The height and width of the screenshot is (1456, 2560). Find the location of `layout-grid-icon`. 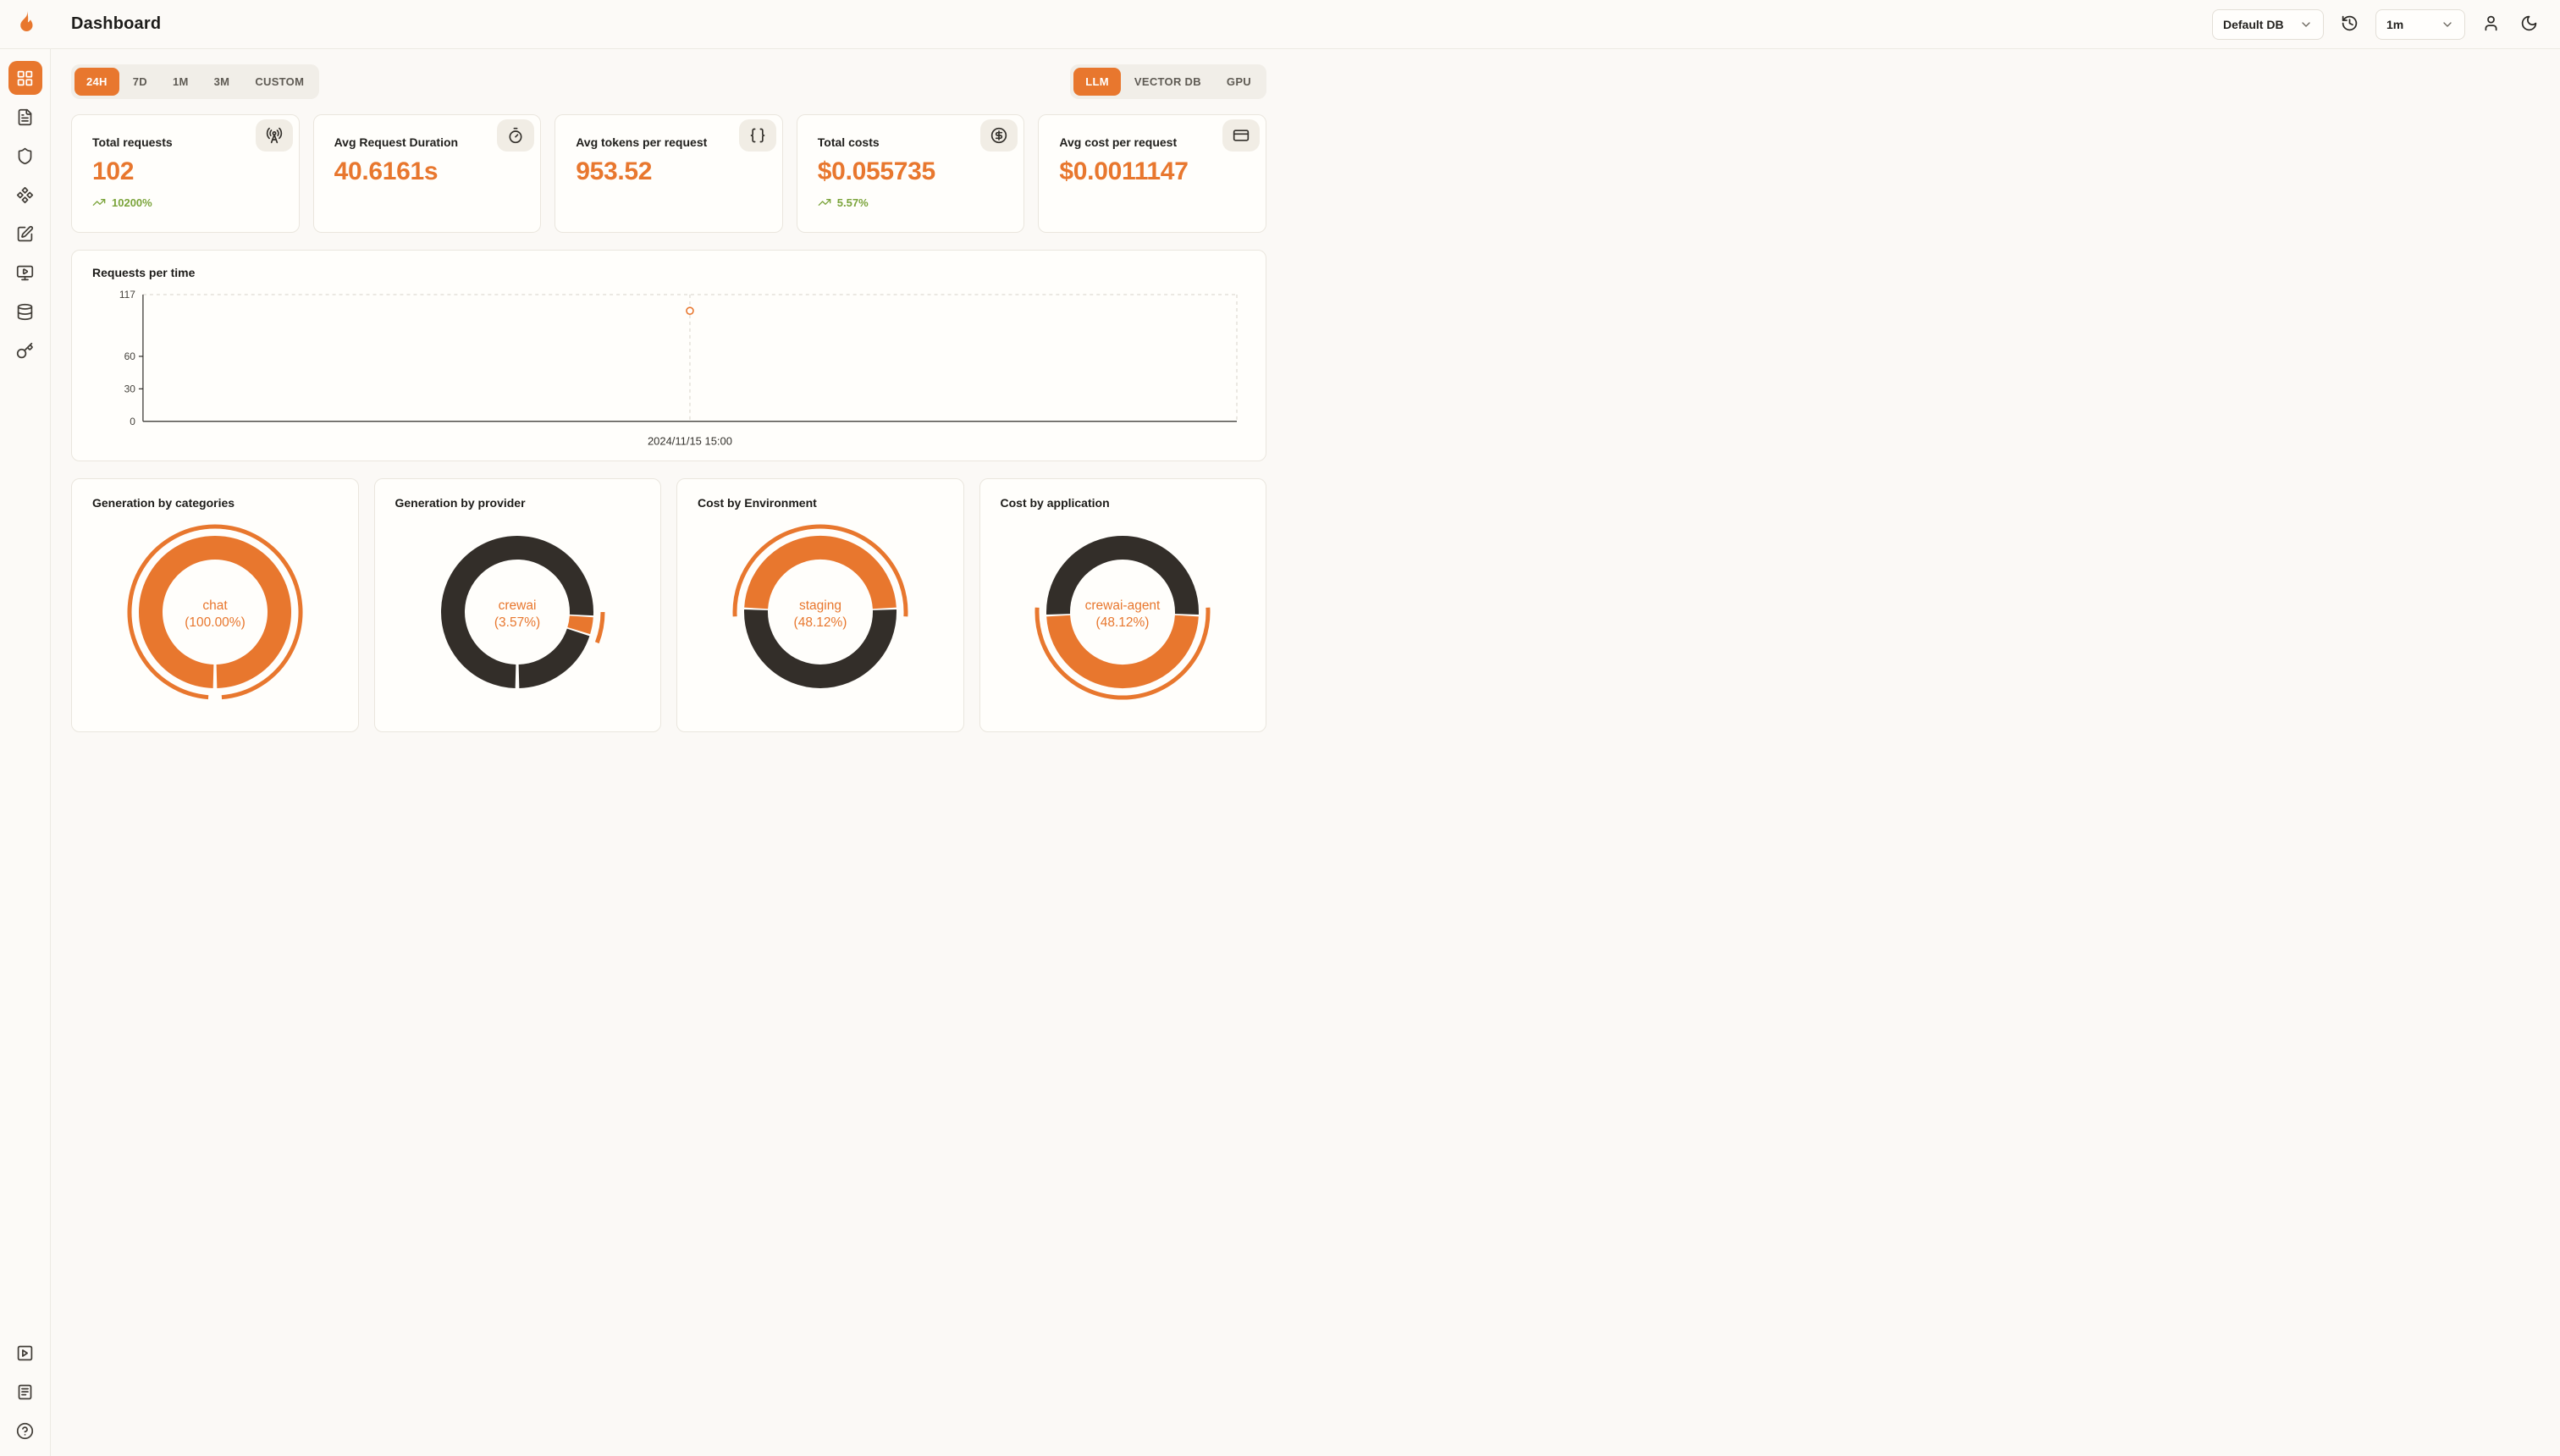

layout-grid-icon is located at coordinates (25, 78).